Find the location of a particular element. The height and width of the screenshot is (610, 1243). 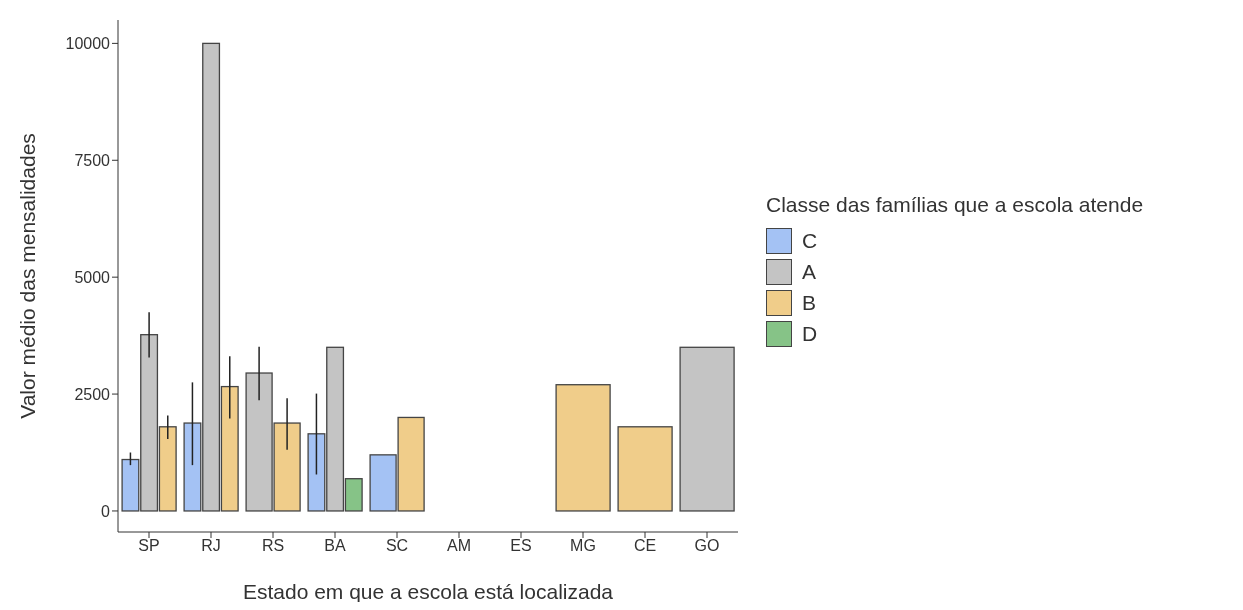

legend-label: D is located at coordinates (810, 333).